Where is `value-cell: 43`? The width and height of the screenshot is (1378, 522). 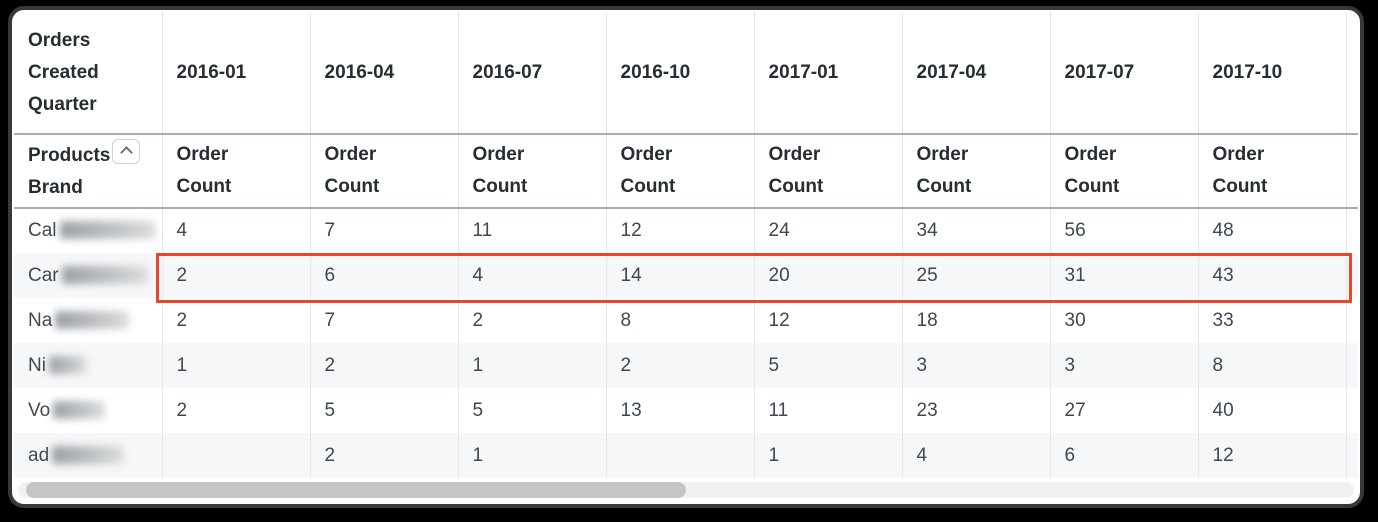
value-cell: 43 is located at coordinates (1272, 275).